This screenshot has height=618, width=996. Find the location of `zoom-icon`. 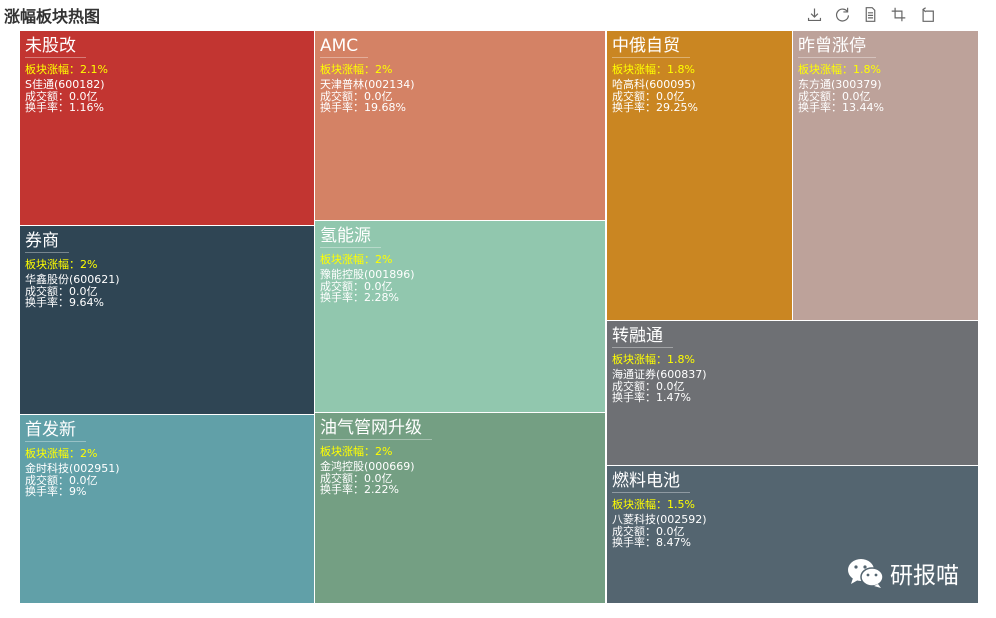

zoom-icon is located at coordinates (898, 14).